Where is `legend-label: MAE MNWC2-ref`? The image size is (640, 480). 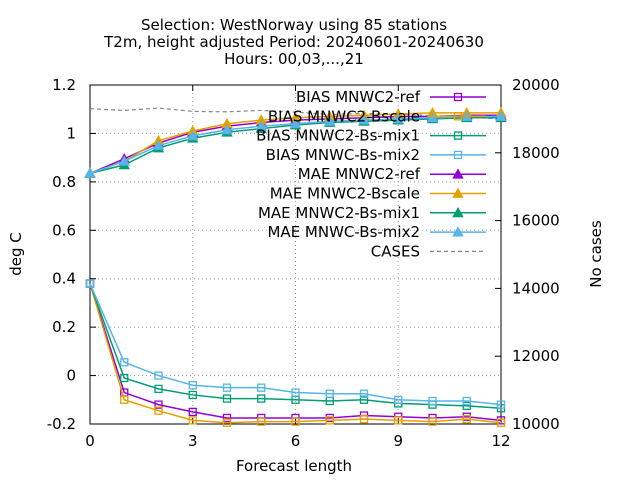
legend-label: MAE MNWC2-ref is located at coordinates (359, 174).